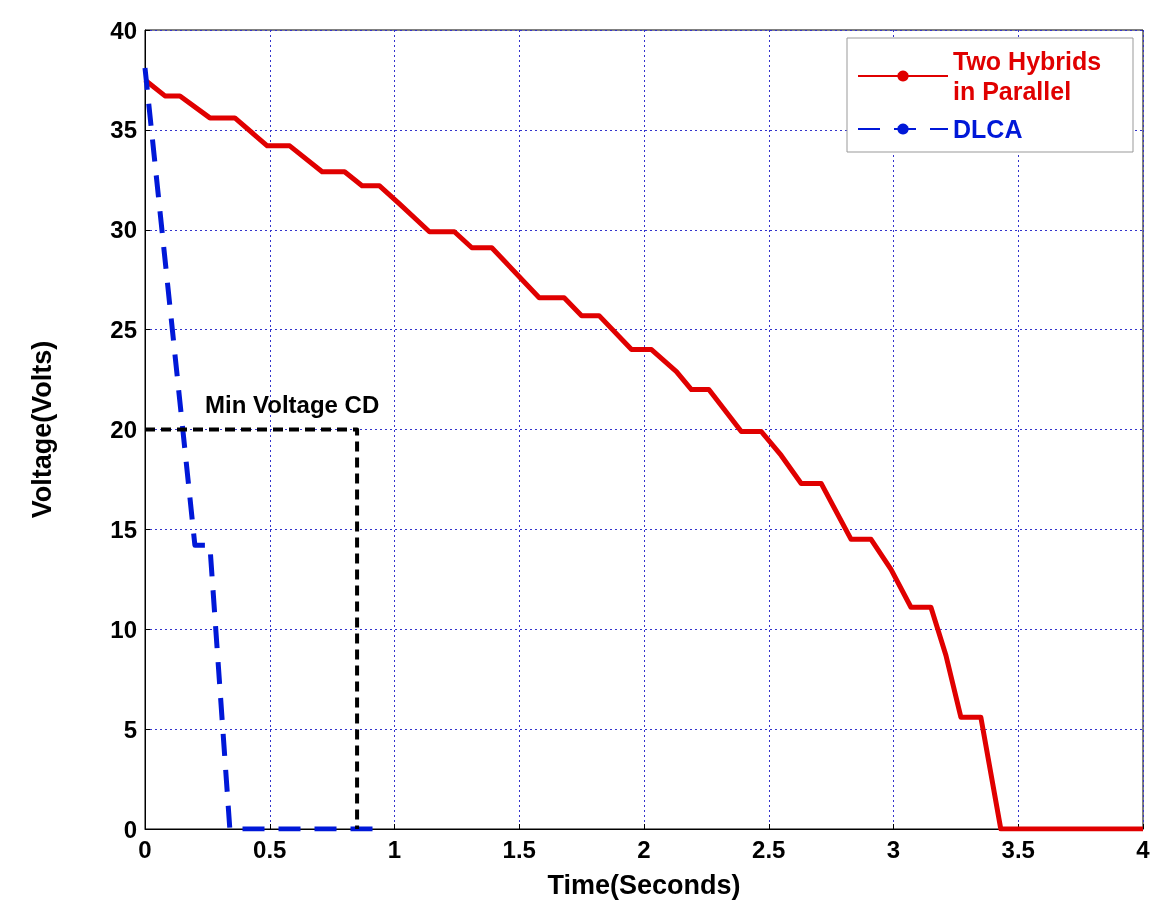 The width and height of the screenshot is (1153, 912). I want to click on x-tick-label: 4, so click(1143, 849).